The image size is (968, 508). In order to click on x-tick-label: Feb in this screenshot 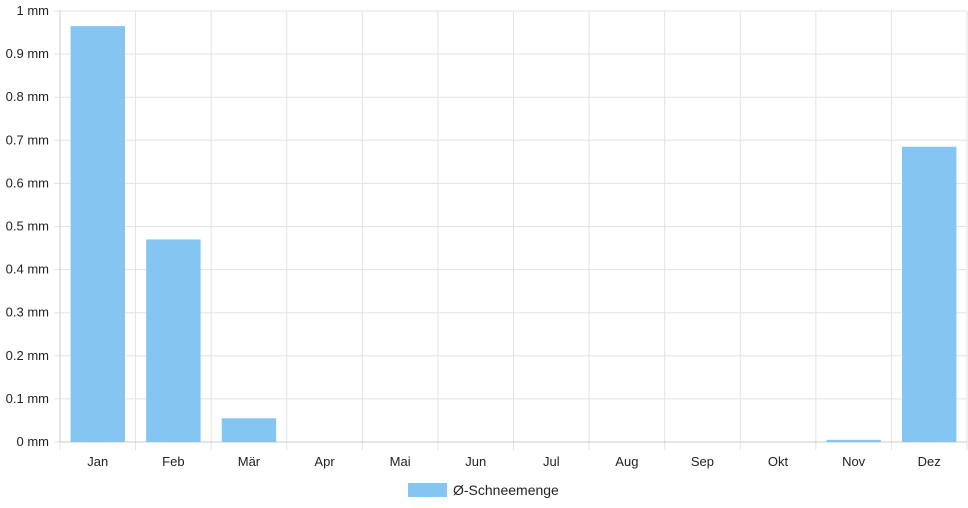, I will do `click(173, 461)`.